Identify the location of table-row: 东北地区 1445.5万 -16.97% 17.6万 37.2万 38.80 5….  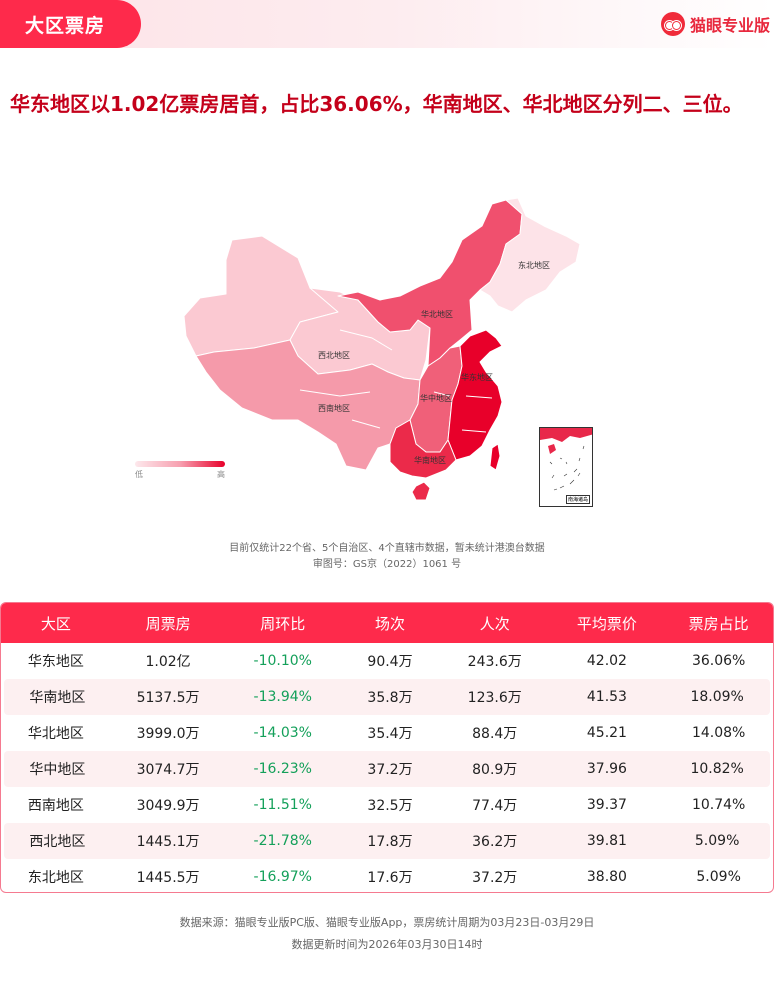
(387, 875).